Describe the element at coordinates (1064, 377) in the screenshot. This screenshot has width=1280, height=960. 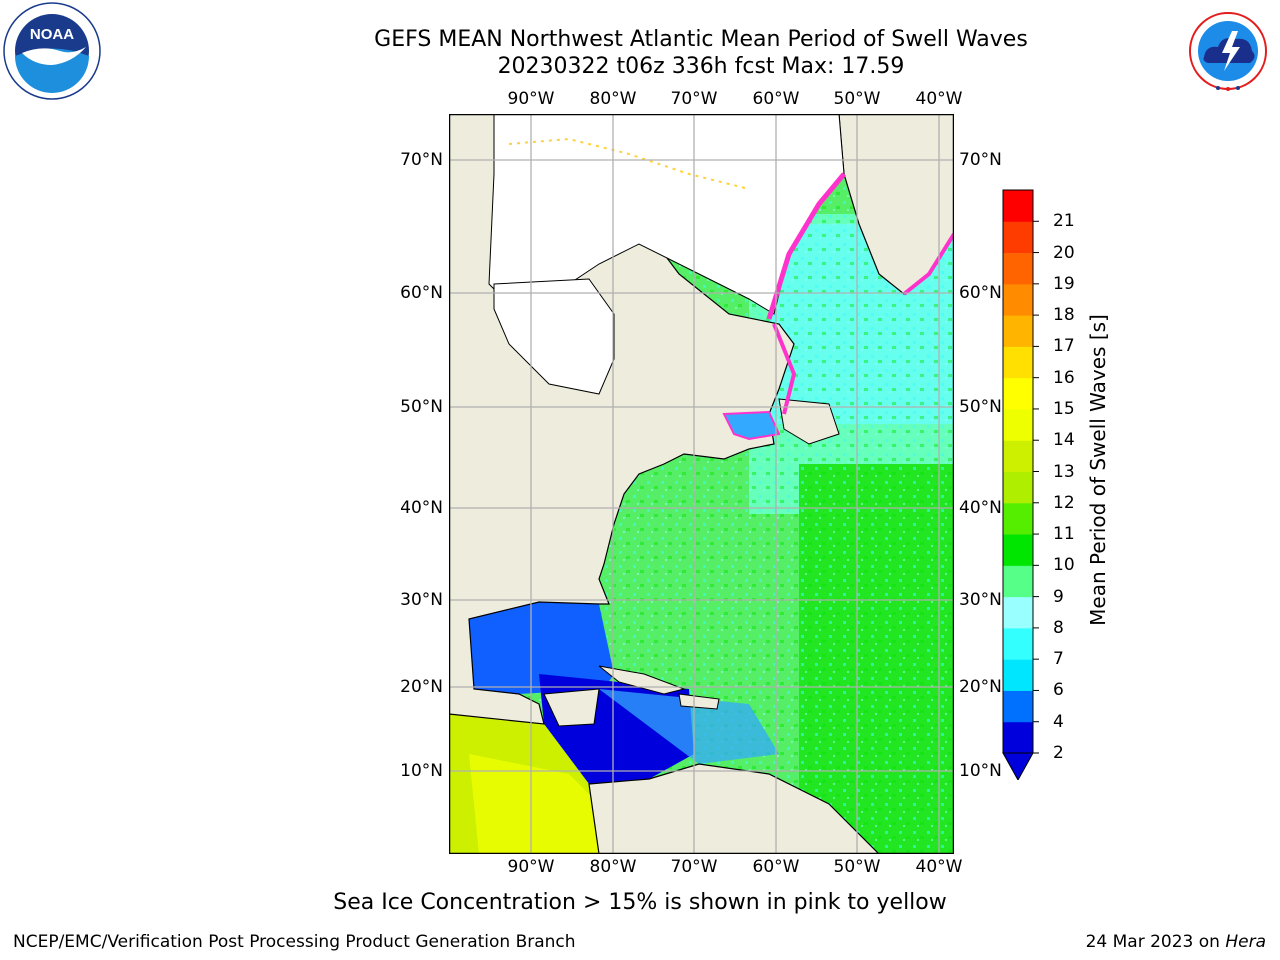
I see `colorbar-tick-label: 16` at that location.